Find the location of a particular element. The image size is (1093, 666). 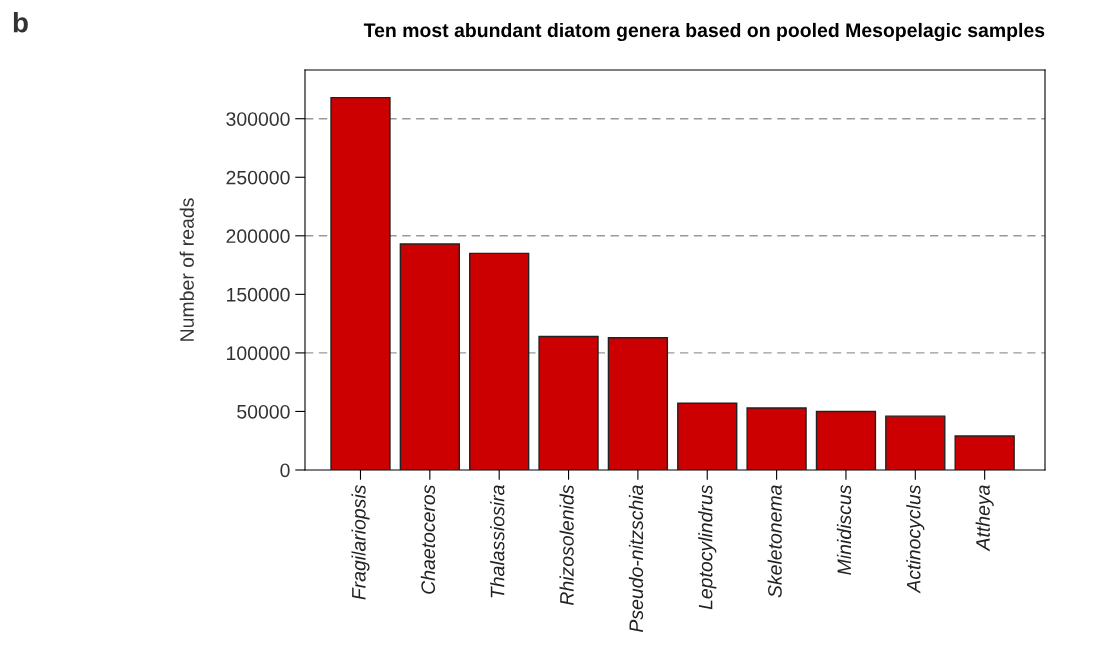

chart-title: Ten most abundant diatom genera based on pooled Mesopelagic samples is located at coordinates (704, 32).